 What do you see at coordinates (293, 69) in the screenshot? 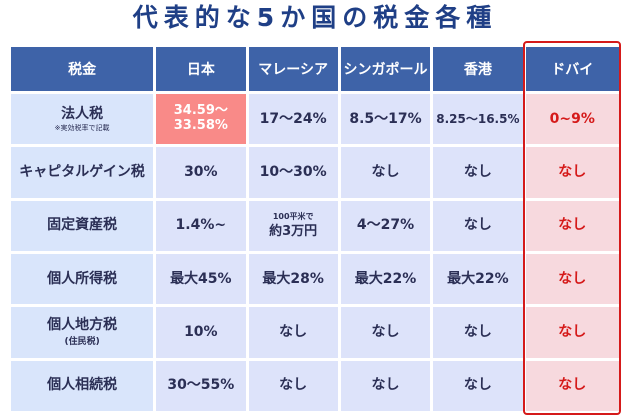
I see `column-header-malaysia: マレーシア` at bounding box center [293, 69].